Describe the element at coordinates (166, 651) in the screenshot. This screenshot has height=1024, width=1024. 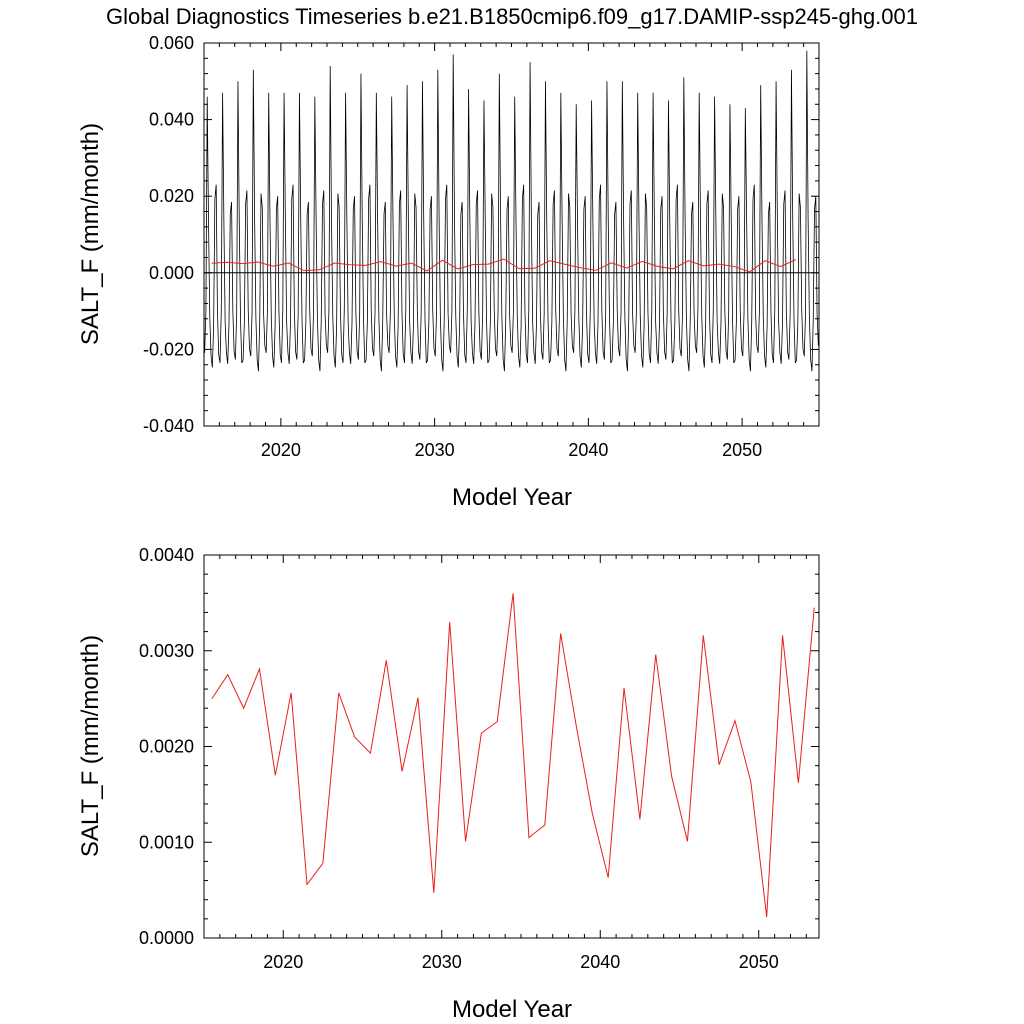
I see `bottom-y-tick-label: 0.0030` at that location.